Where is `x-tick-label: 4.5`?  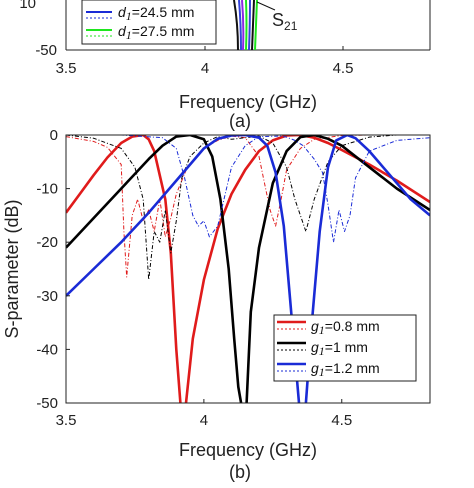
x-tick-label: 4.5 is located at coordinates (341, 420).